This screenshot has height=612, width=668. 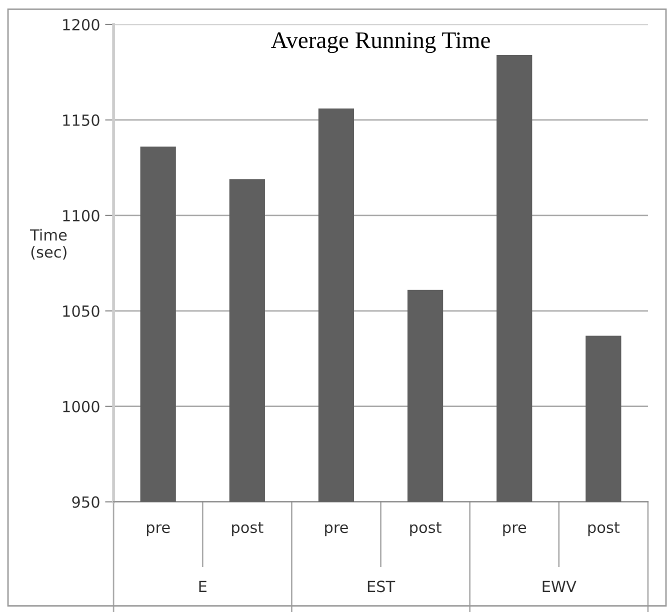 What do you see at coordinates (81, 24) in the screenshot?
I see `y-tick-label: 1200` at bounding box center [81, 24].